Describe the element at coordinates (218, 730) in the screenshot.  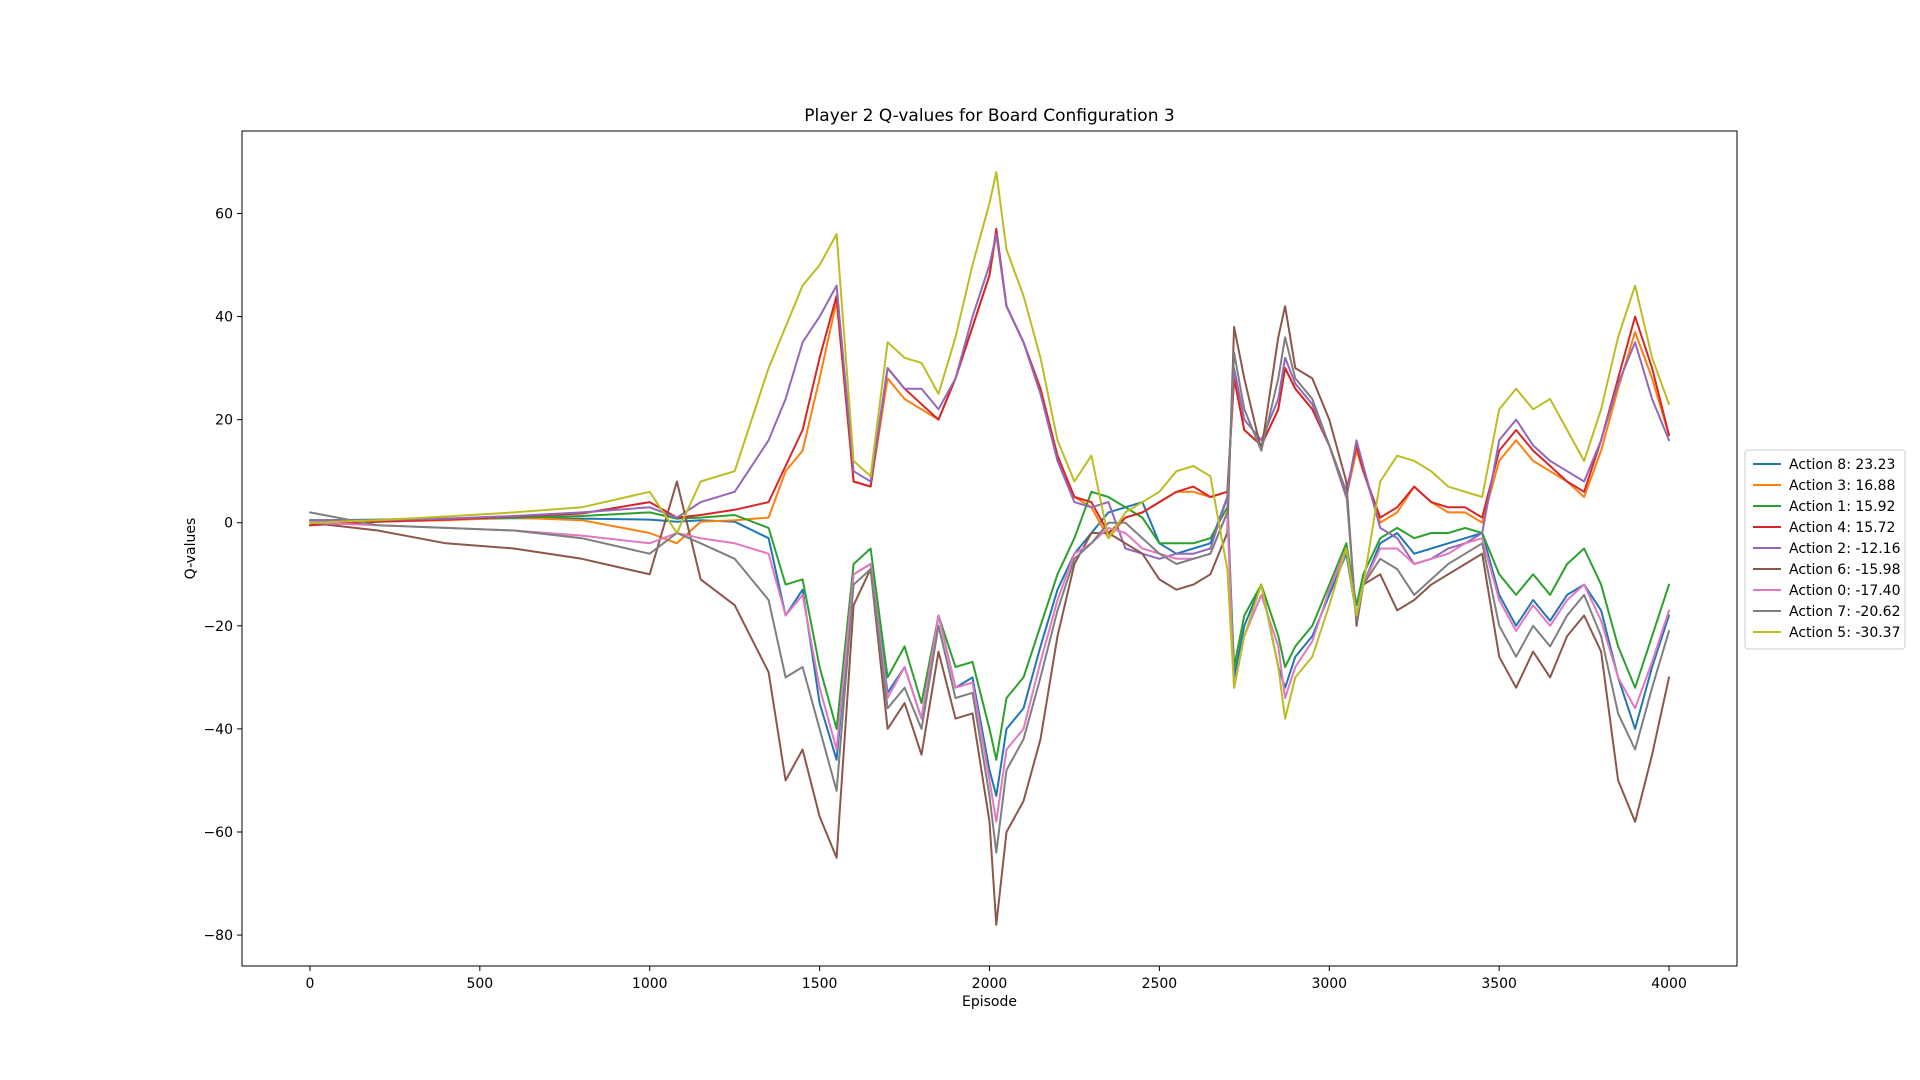
I see `y-tick-label: −40` at that location.